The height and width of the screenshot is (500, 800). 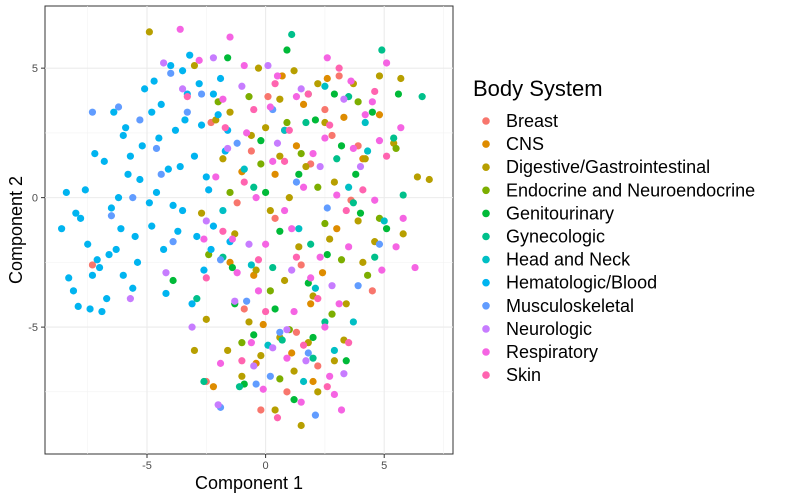 I want to click on x-axis-title: Component 1, so click(x=249, y=483).